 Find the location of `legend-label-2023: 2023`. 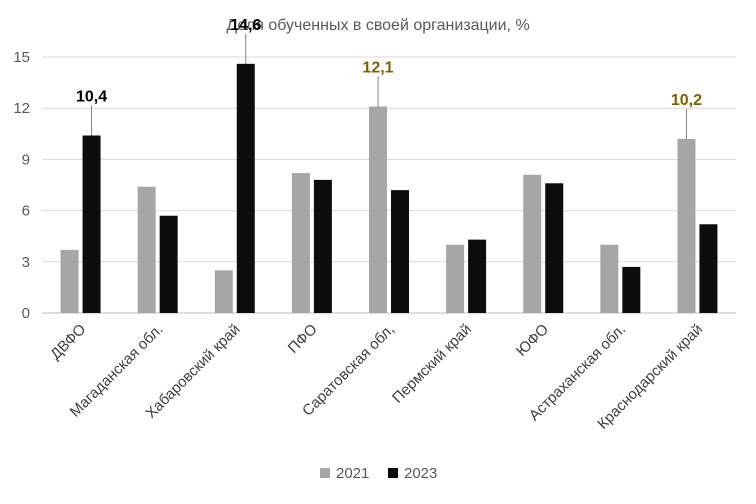

legend-label-2023: 2023 is located at coordinates (420, 473).